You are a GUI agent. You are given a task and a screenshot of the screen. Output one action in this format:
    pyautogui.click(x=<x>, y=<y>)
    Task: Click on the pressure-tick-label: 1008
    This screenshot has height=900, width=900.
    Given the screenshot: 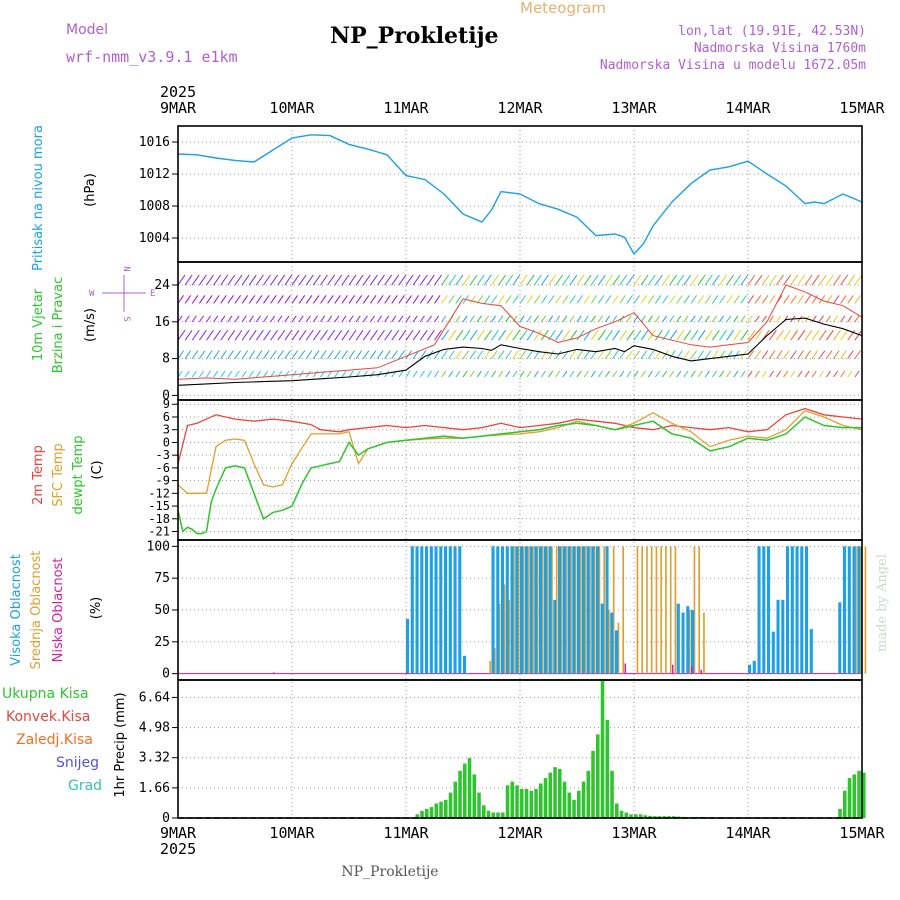 What is the action you would take?
    pyautogui.click(x=154, y=206)
    